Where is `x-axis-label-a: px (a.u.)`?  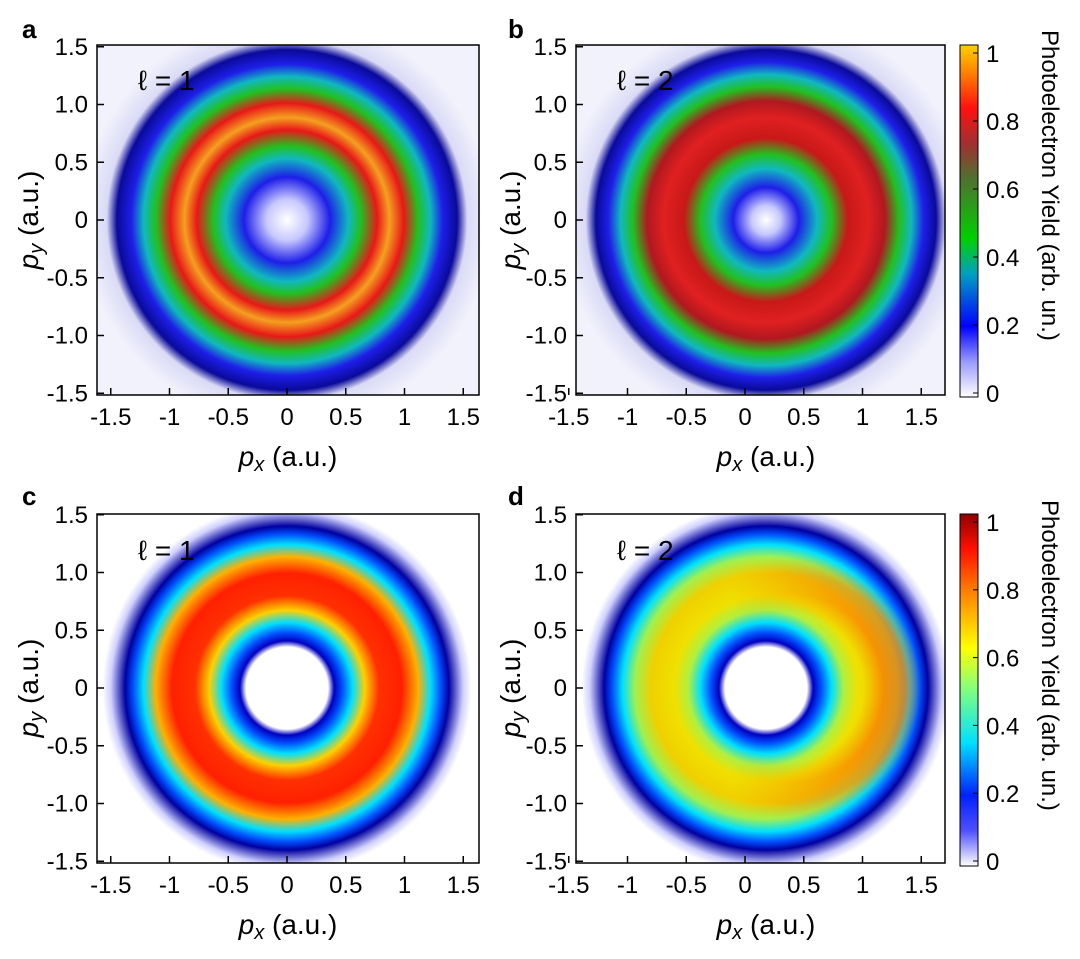
x-axis-label-a: px (a.u.) is located at coordinates (288, 458).